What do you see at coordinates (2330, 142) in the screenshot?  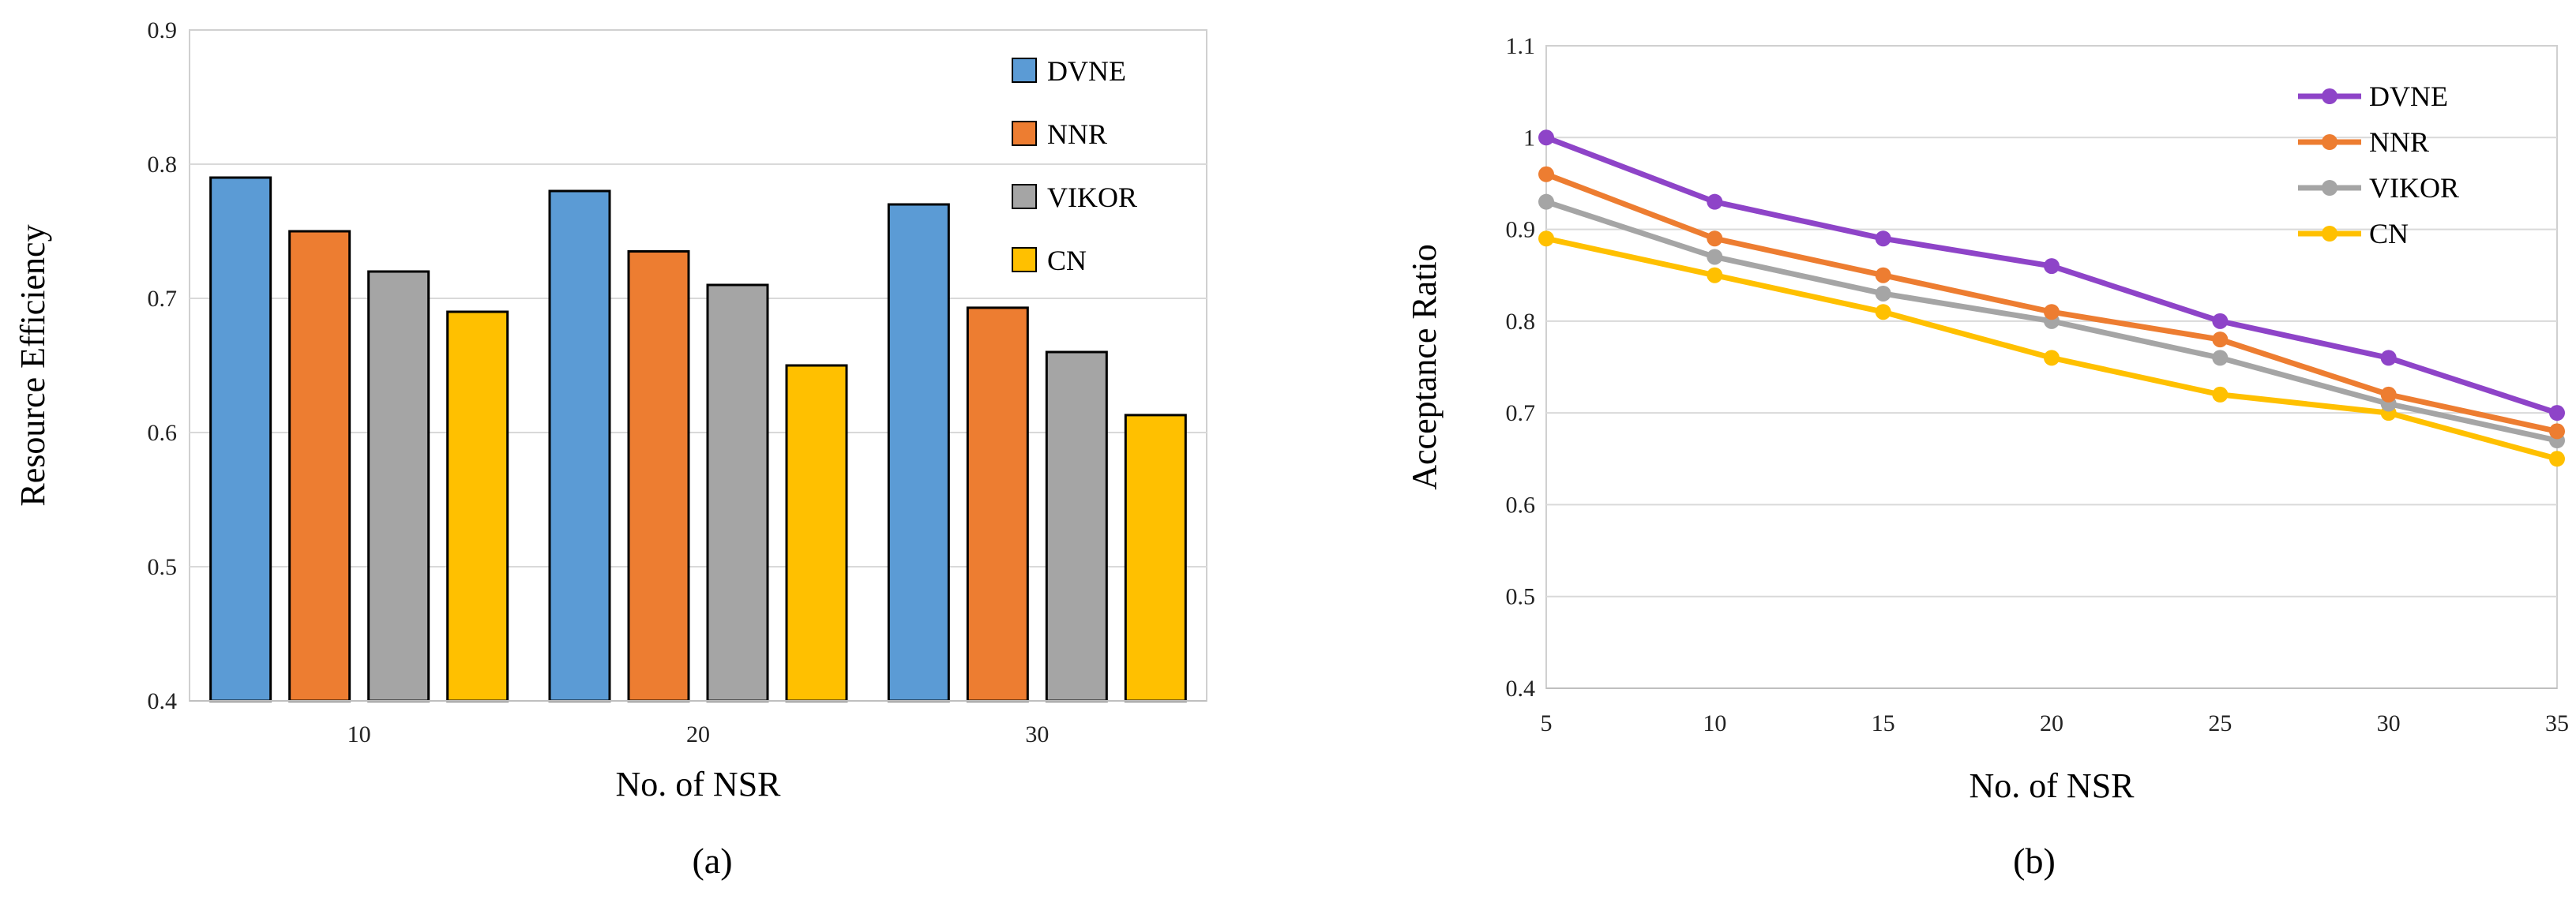 I see `legend-marker-b-nnr` at bounding box center [2330, 142].